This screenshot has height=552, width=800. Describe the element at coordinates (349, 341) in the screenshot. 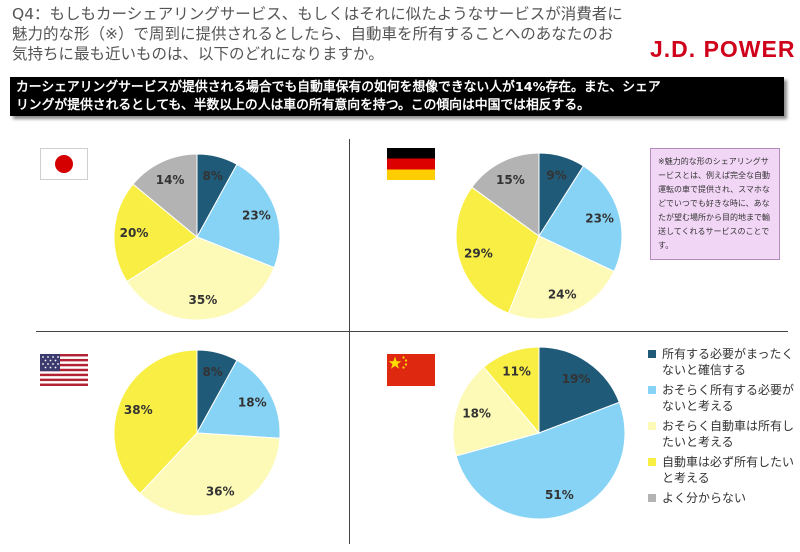

I see `quadrant-divider-vertical` at that location.